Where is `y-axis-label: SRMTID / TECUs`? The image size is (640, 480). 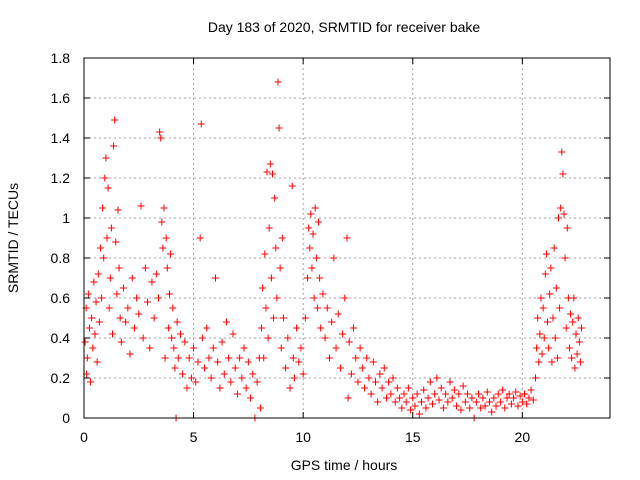 y-axis-label: SRMTID / TECUs is located at coordinates (13, 238).